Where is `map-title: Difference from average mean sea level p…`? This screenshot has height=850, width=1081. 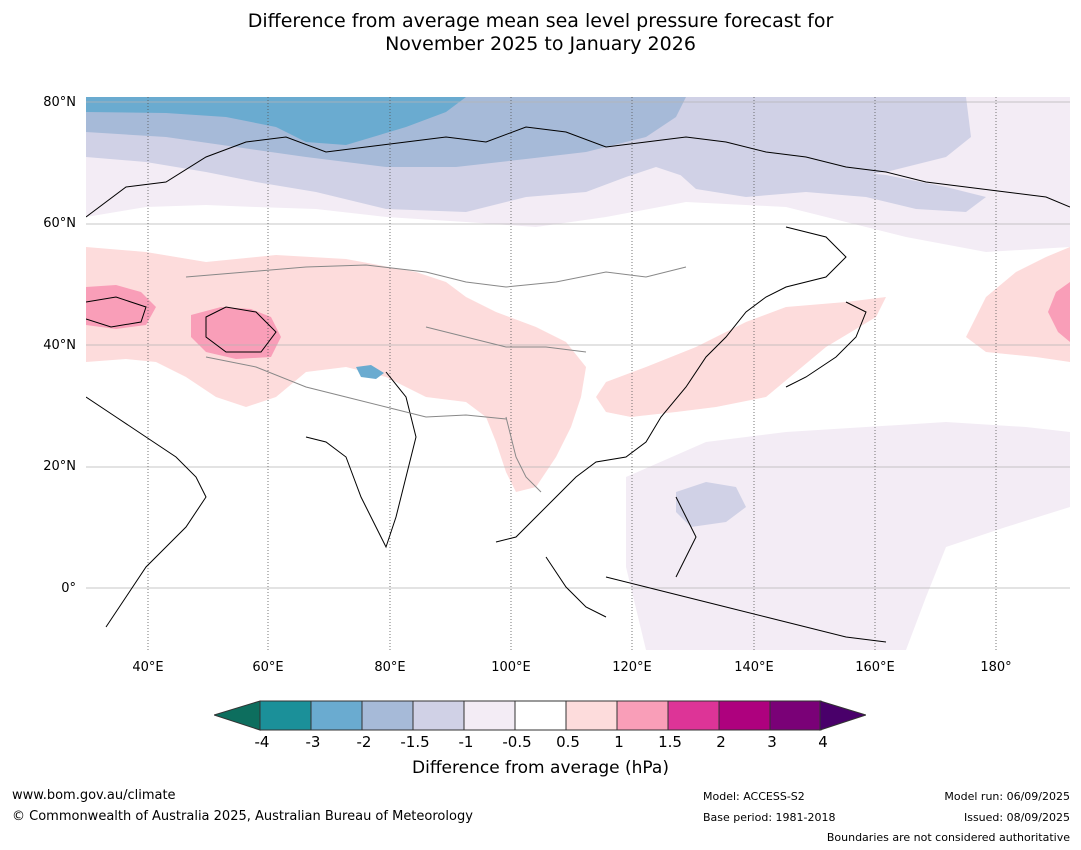 map-title: Difference from average mean sea level p… is located at coordinates (540, 33).